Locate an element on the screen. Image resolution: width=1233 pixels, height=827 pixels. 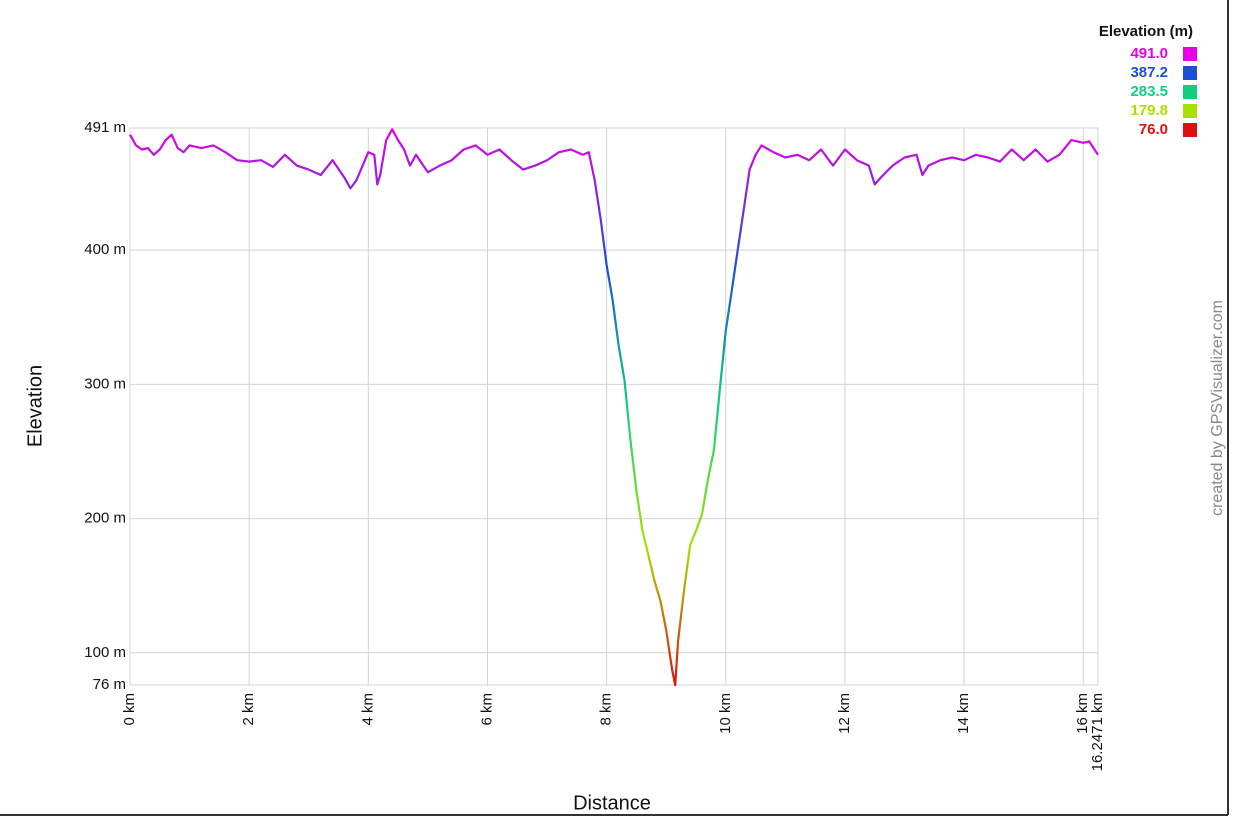
x-tick-label: 10 km is located at coordinates (725, 713).